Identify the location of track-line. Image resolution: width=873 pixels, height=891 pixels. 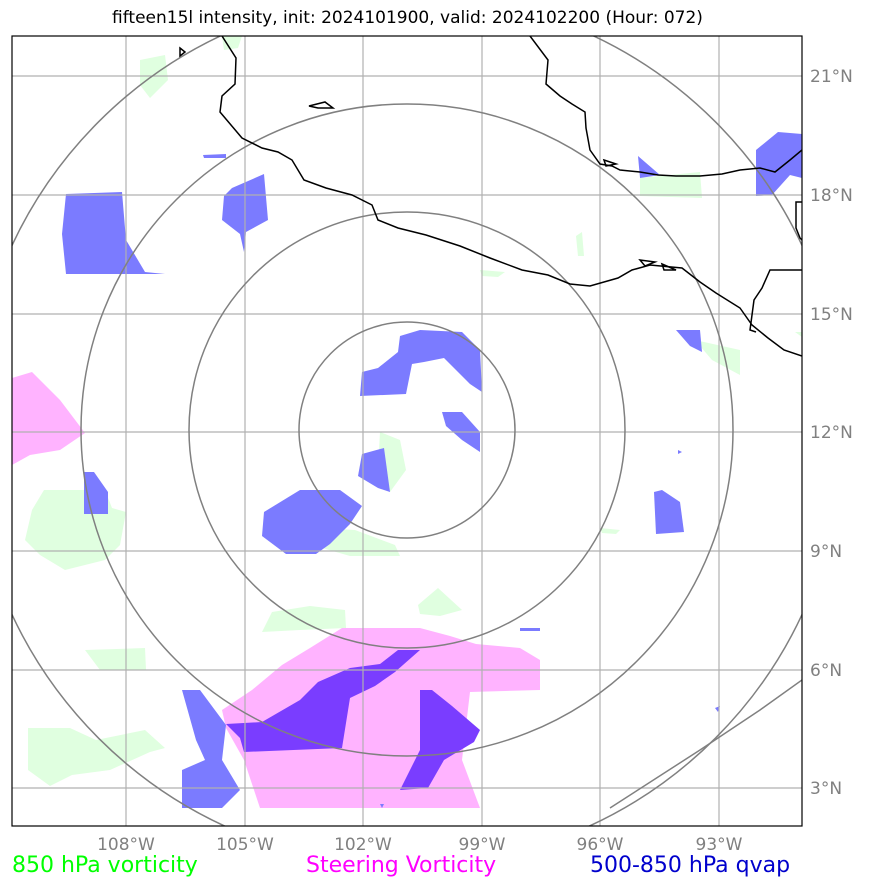
(705, 744).